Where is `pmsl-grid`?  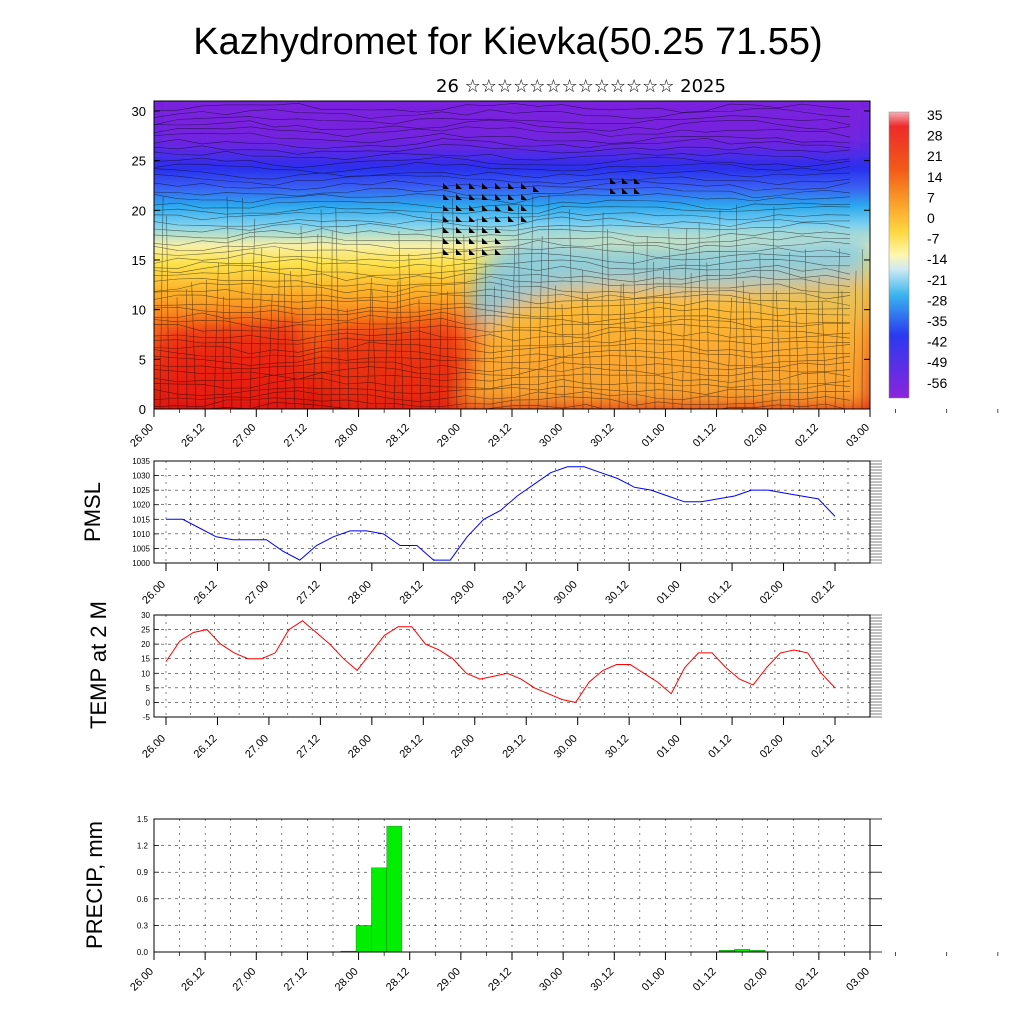 pmsl-grid is located at coordinates (512, 512).